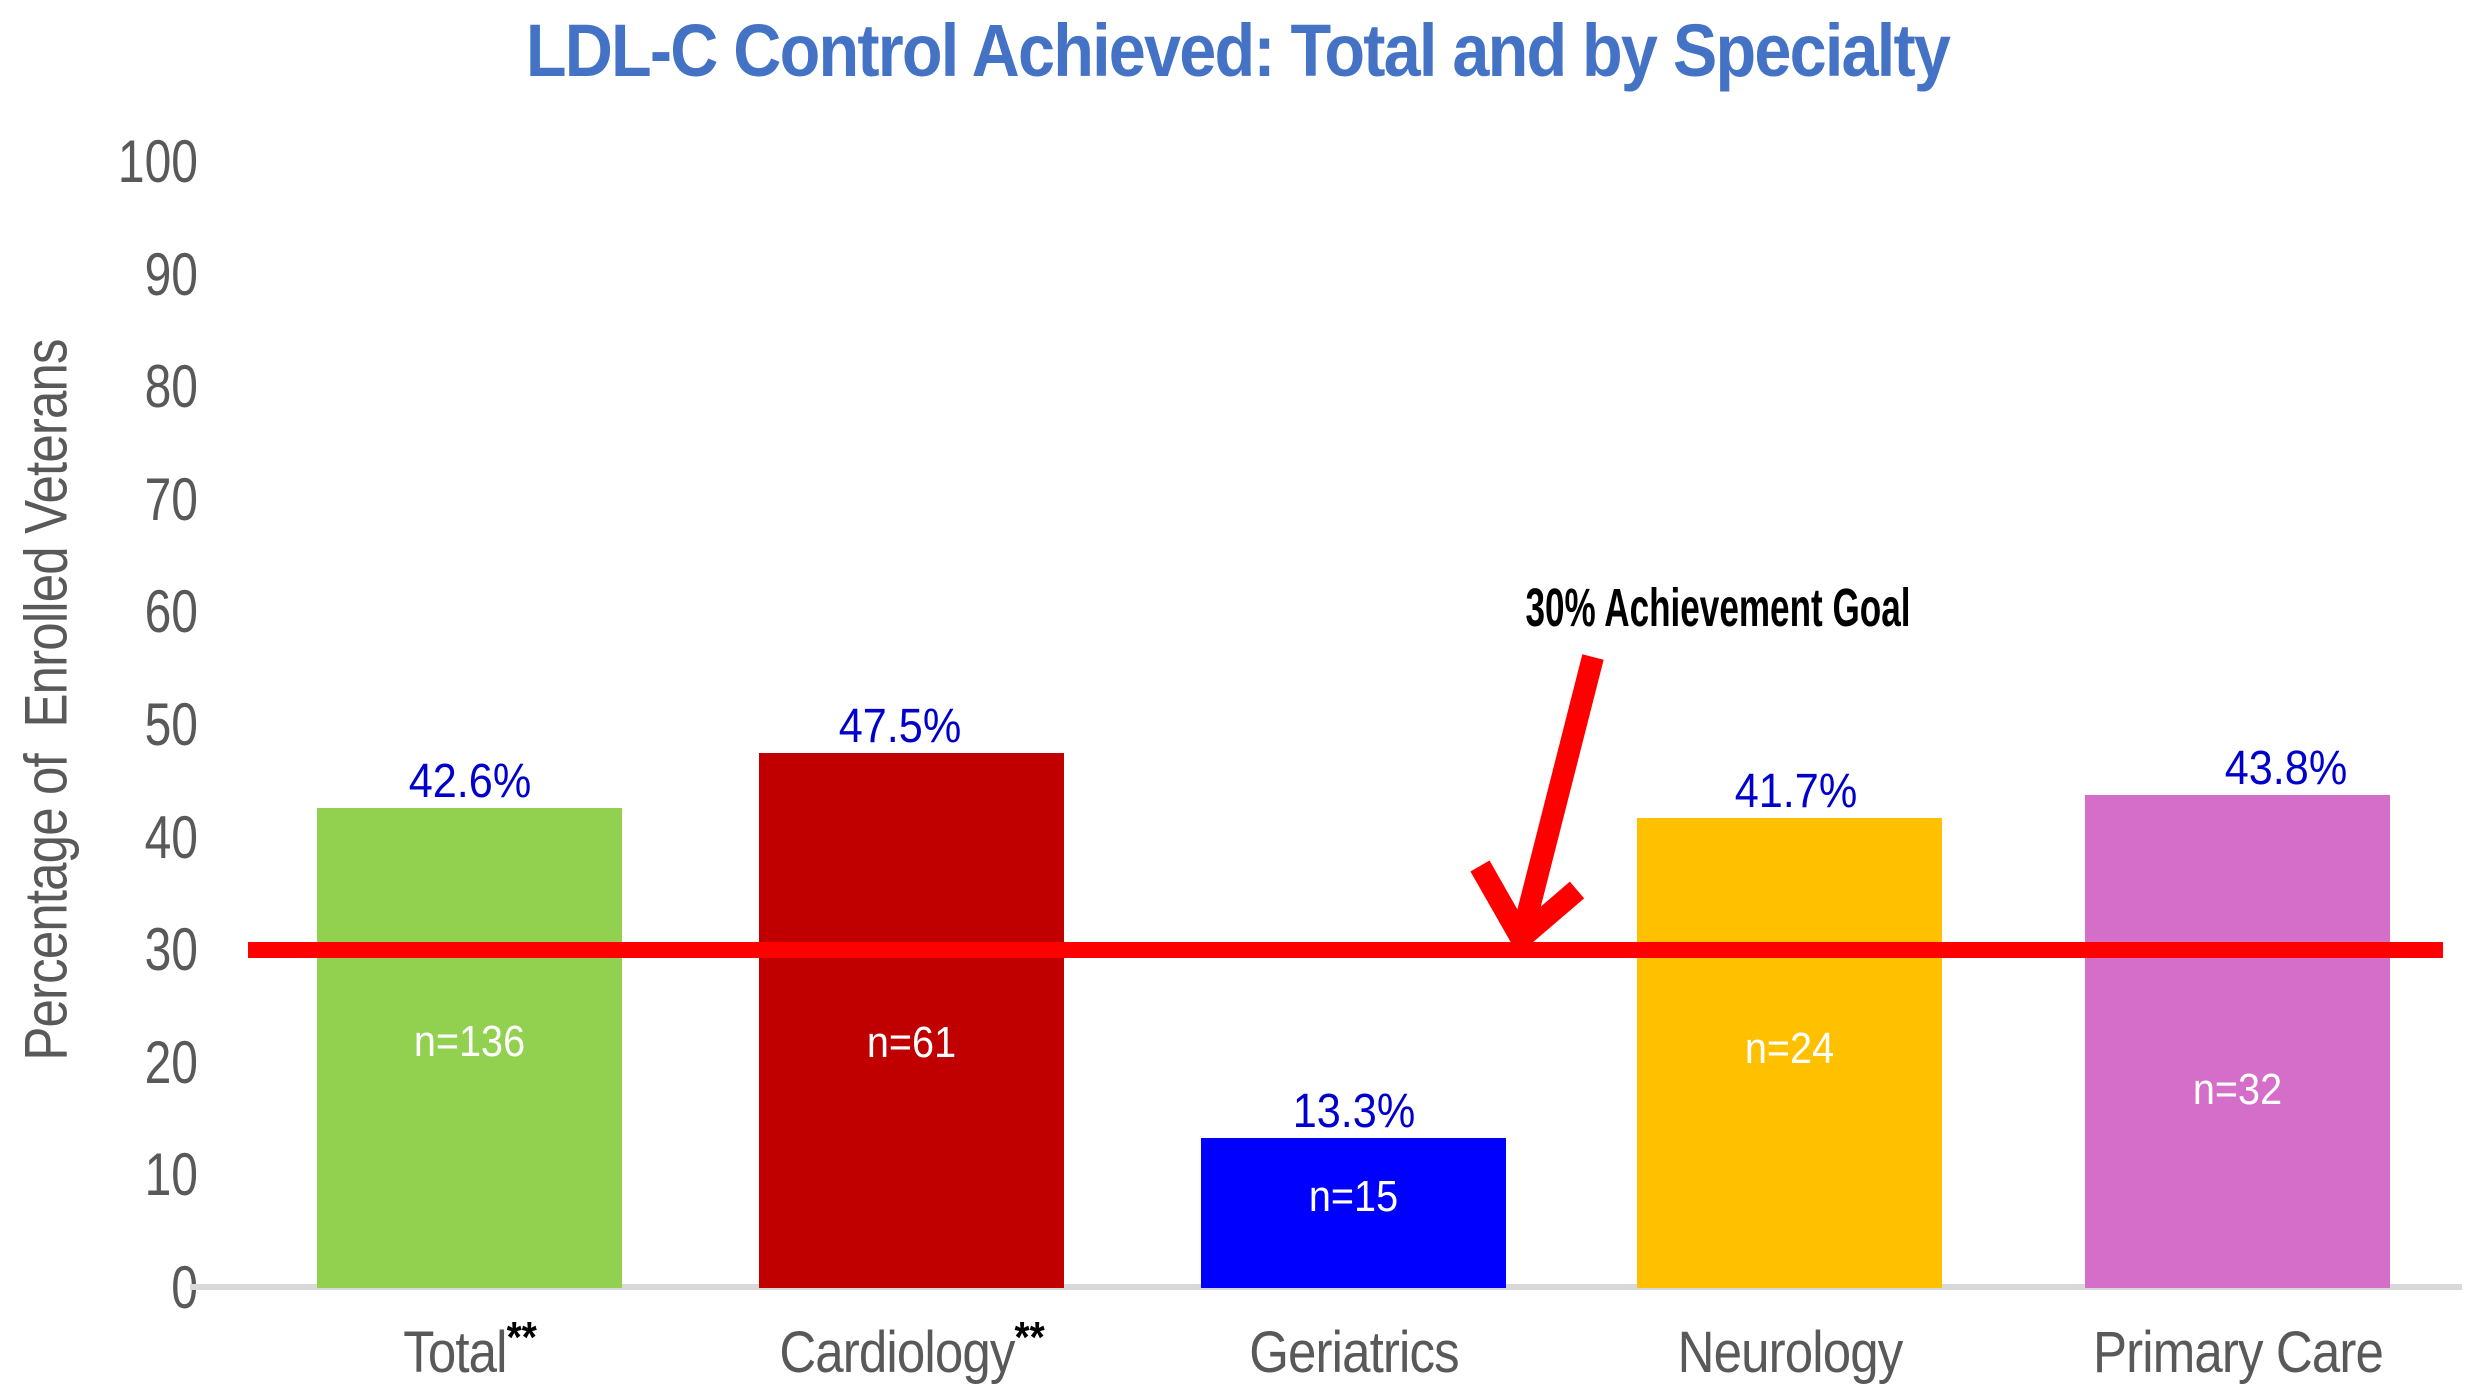  I want to click on bar-geriatrics, so click(1353, 1213).